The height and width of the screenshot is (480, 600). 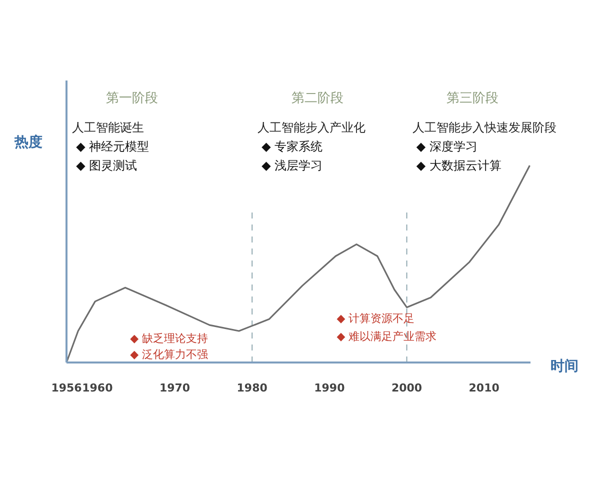 What do you see at coordinates (564, 366) in the screenshot?
I see `x-axis-title: 时间` at bounding box center [564, 366].